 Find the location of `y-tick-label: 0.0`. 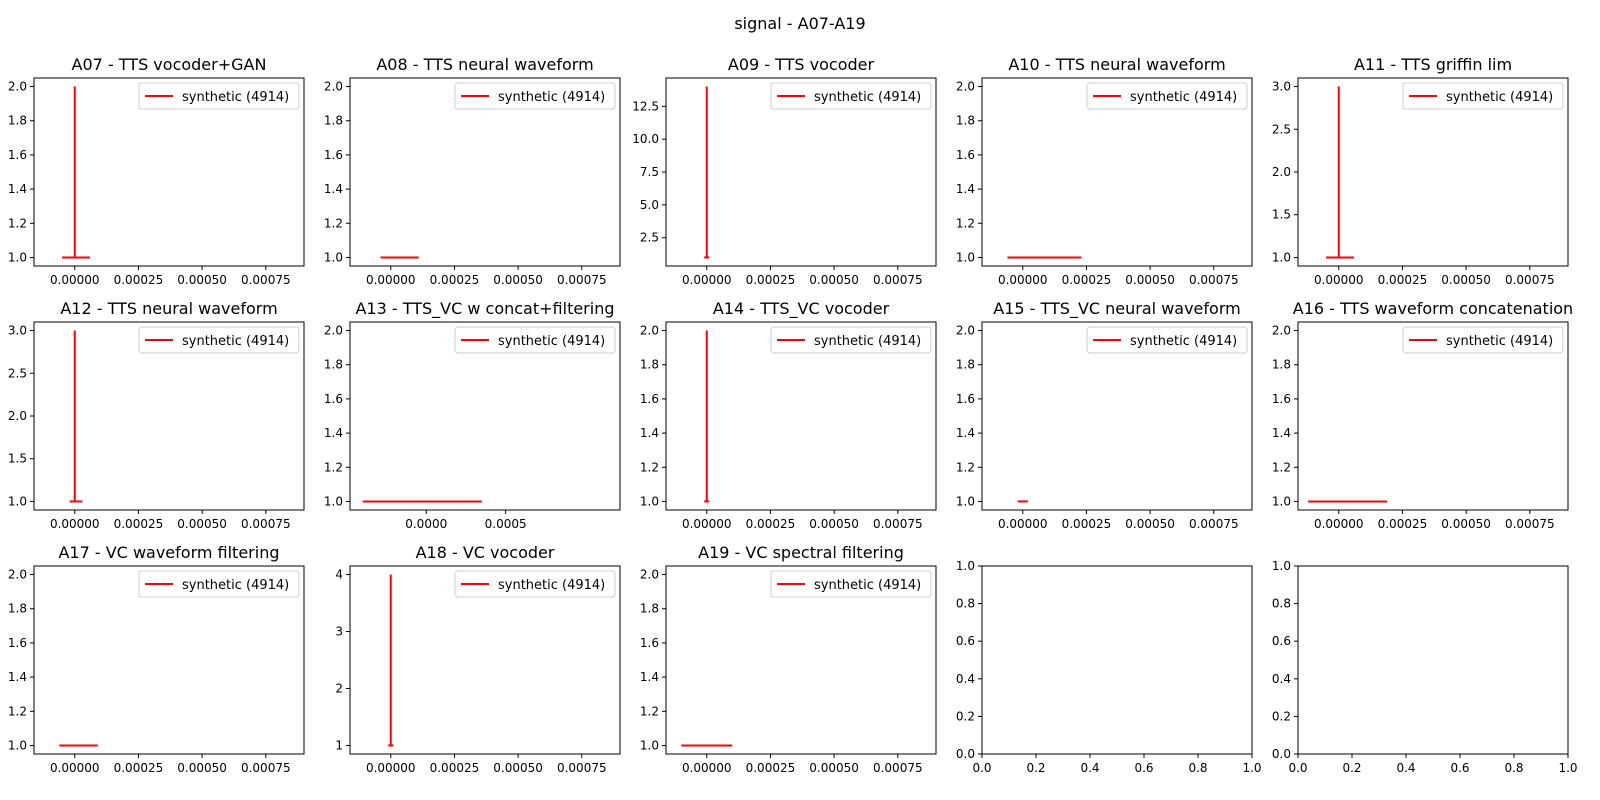

y-tick-label: 0.0 is located at coordinates (965, 754).